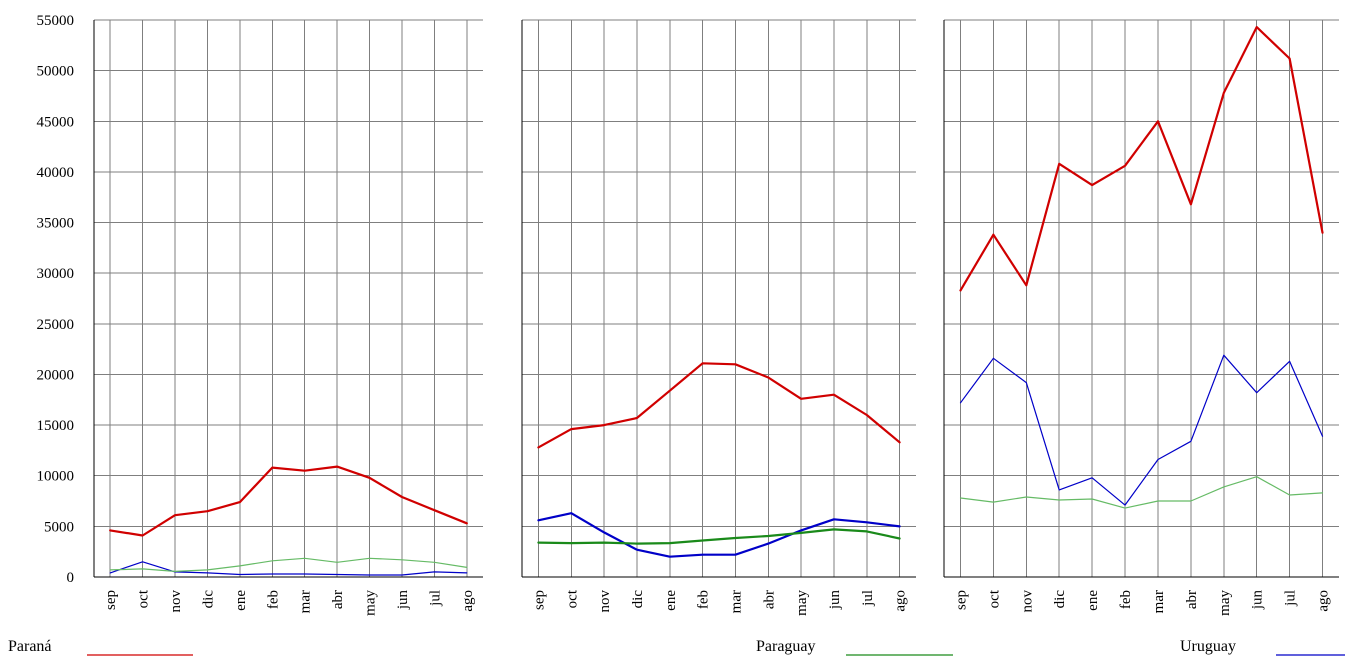 Image resolution: width=1351 pixels, height=662 pixels. What do you see at coordinates (56, 325) in the screenshot?
I see `y-tick-label: 25000` at bounding box center [56, 325].